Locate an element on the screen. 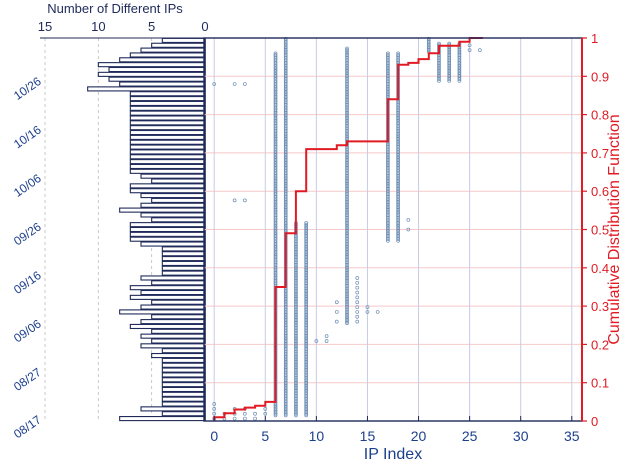  histogram-x-tick-label: 5 is located at coordinates (151, 26).